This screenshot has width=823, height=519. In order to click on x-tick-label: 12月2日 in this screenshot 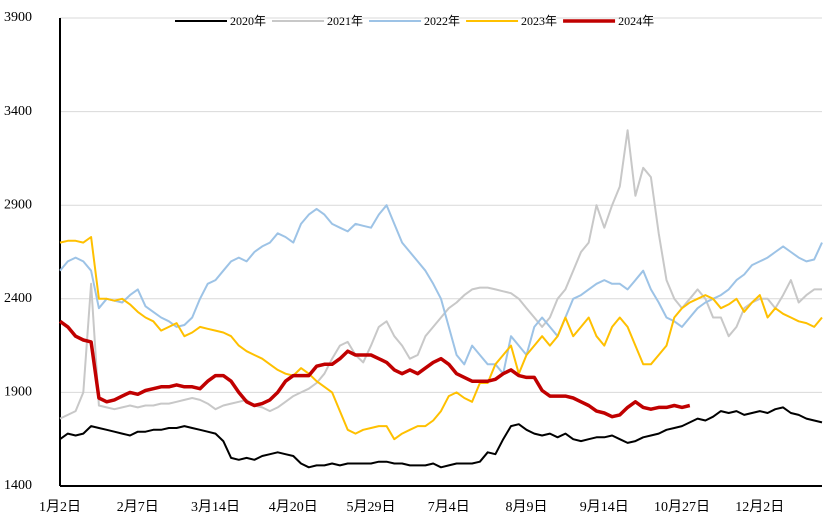, I will do `click(759, 507)`.